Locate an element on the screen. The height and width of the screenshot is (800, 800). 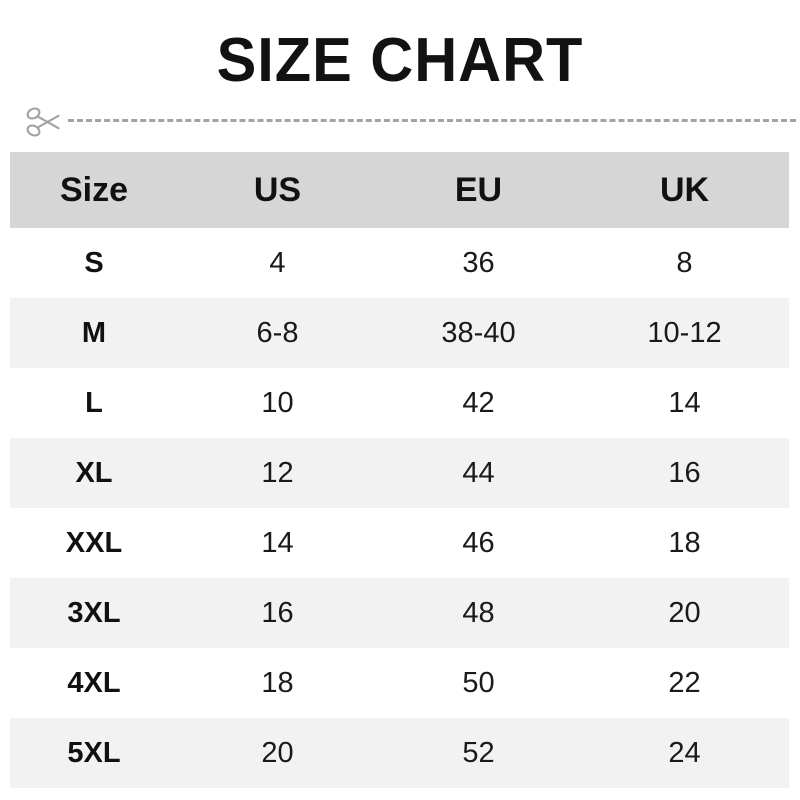
table-row: 3XL 16 48 20 is located at coordinates (399, 613).